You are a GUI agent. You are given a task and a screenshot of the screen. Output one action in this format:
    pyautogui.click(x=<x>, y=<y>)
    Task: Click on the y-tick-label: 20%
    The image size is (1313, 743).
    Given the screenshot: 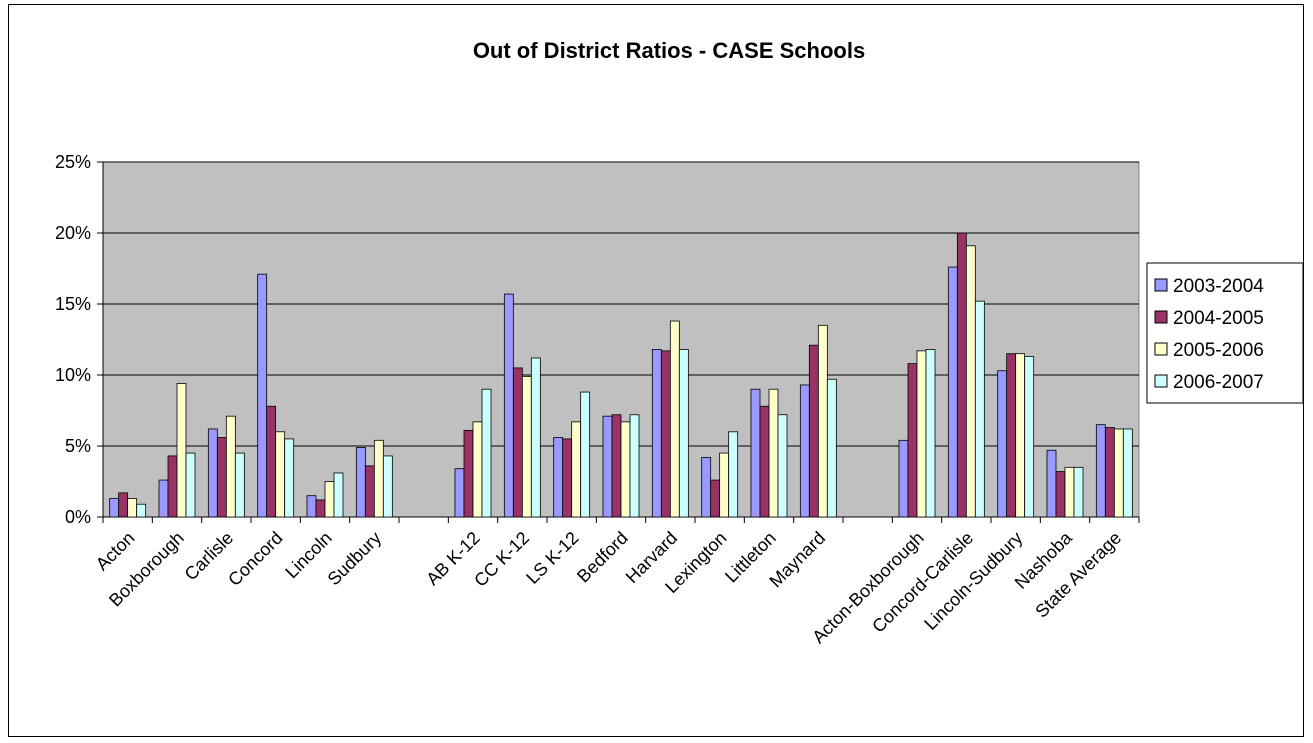 What is the action you would take?
    pyautogui.click(x=73, y=233)
    